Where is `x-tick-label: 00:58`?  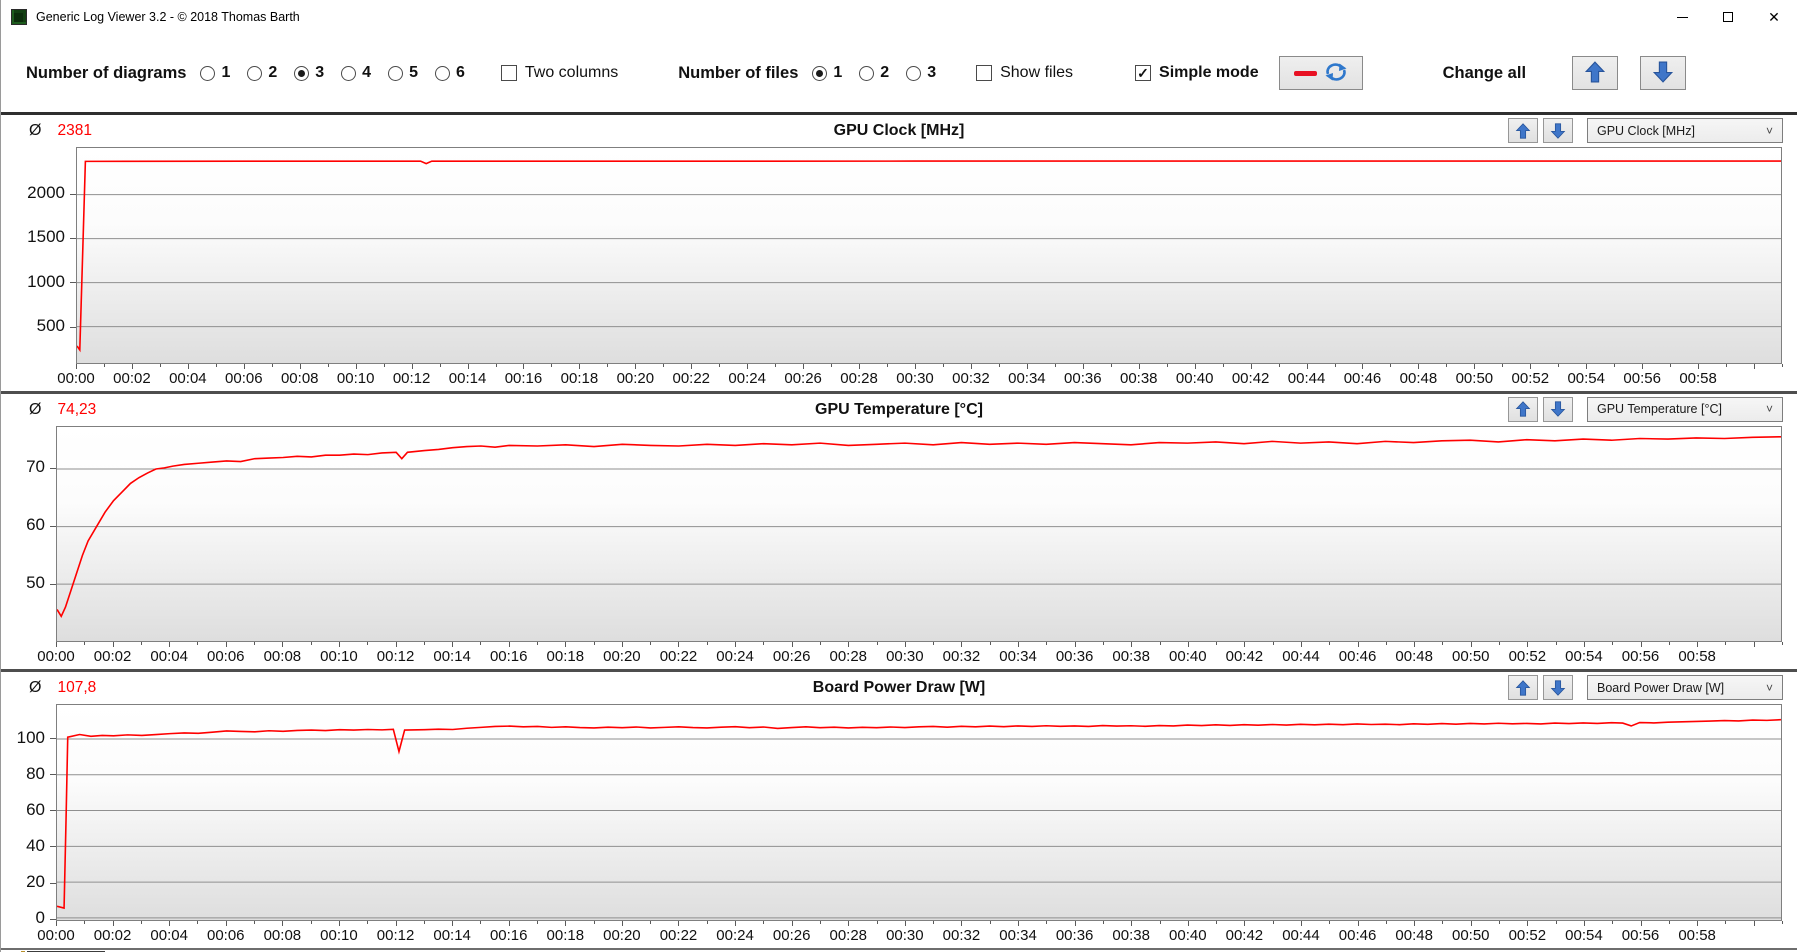 x-tick-label: 00:58 is located at coordinates (1697, 657).